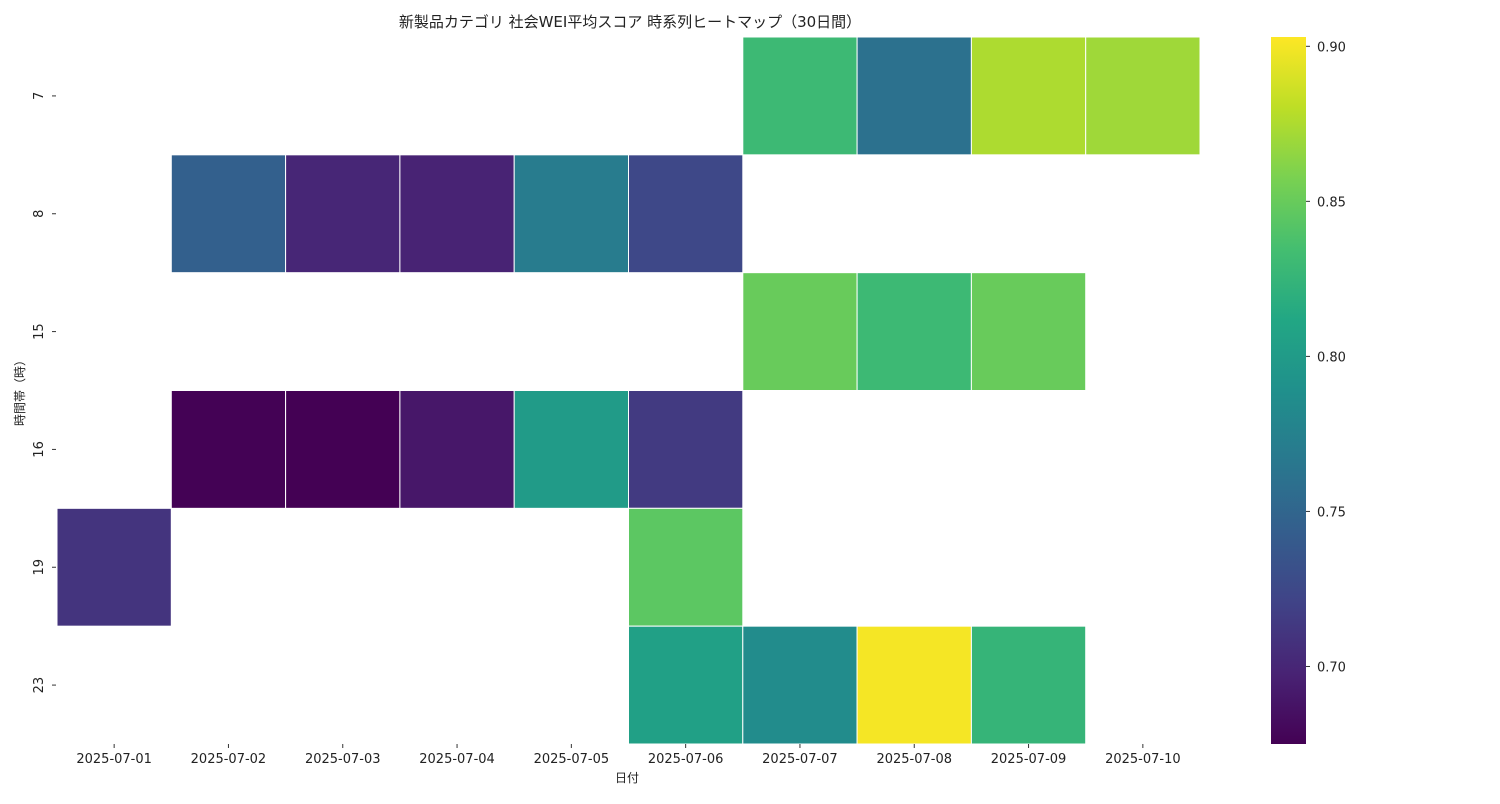  What do you see at coordinates (1331, 512) in the screenshot?
I see `colorbar-tick-label: 0.75` at bounding box center [1331, 512].